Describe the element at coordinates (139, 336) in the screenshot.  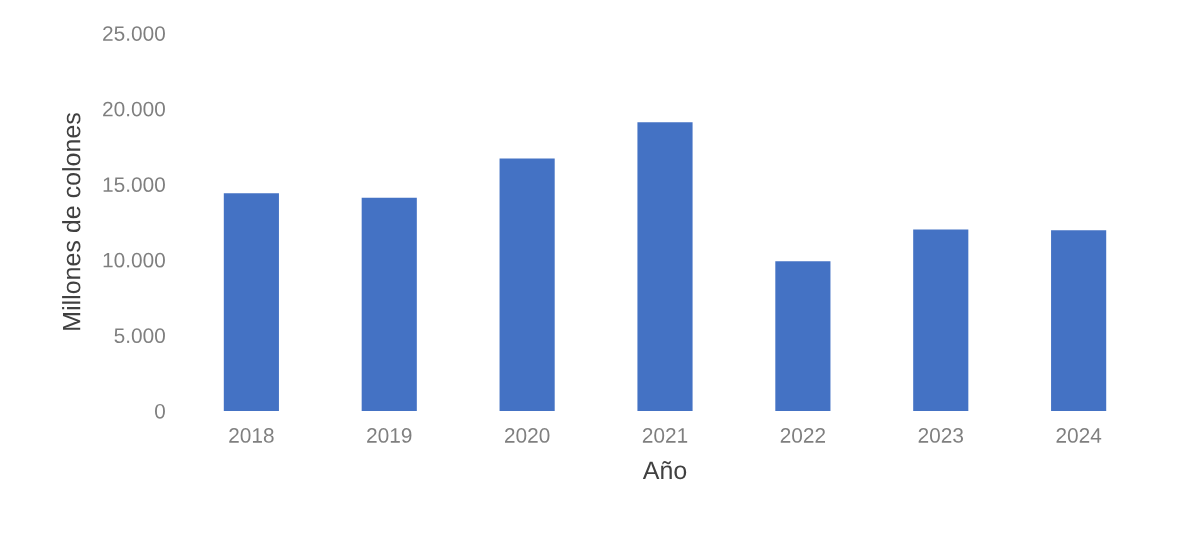
I see `y-tick-label: 5.000` at that location.